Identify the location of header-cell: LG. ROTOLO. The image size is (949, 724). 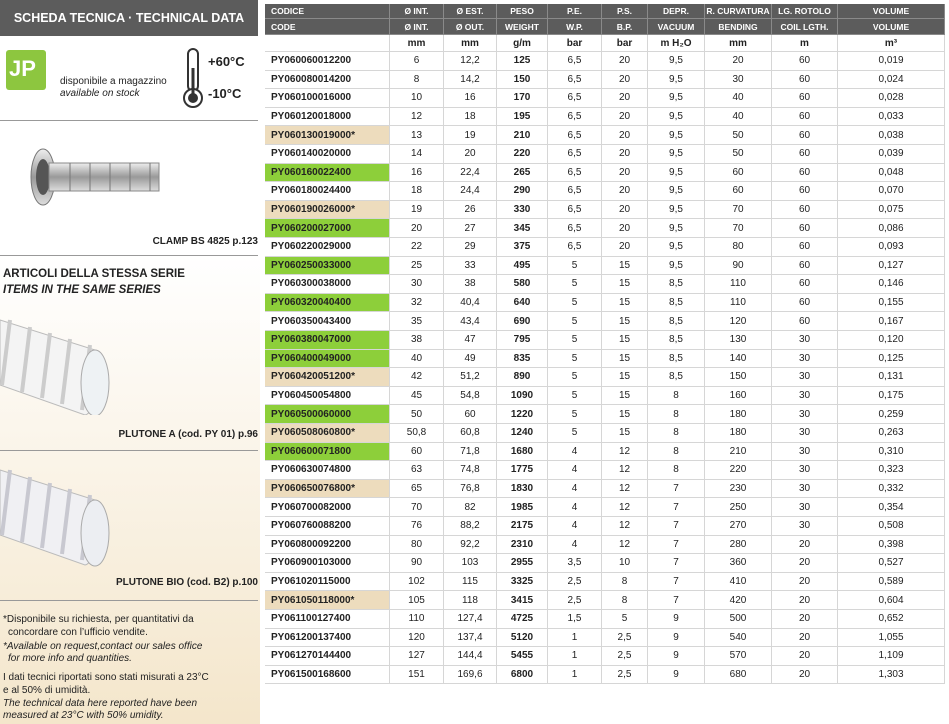
(805, 11).